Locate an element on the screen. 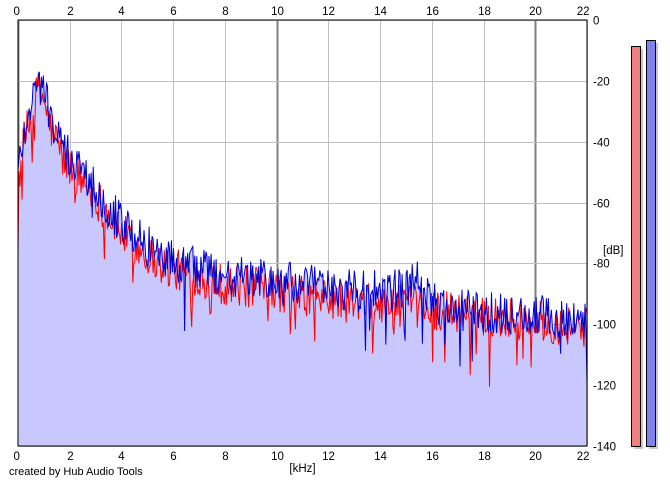 The width and height of the screenshot is (670, 486). x-tick-label-bottom: 8 is located at coordinates (225, 457).